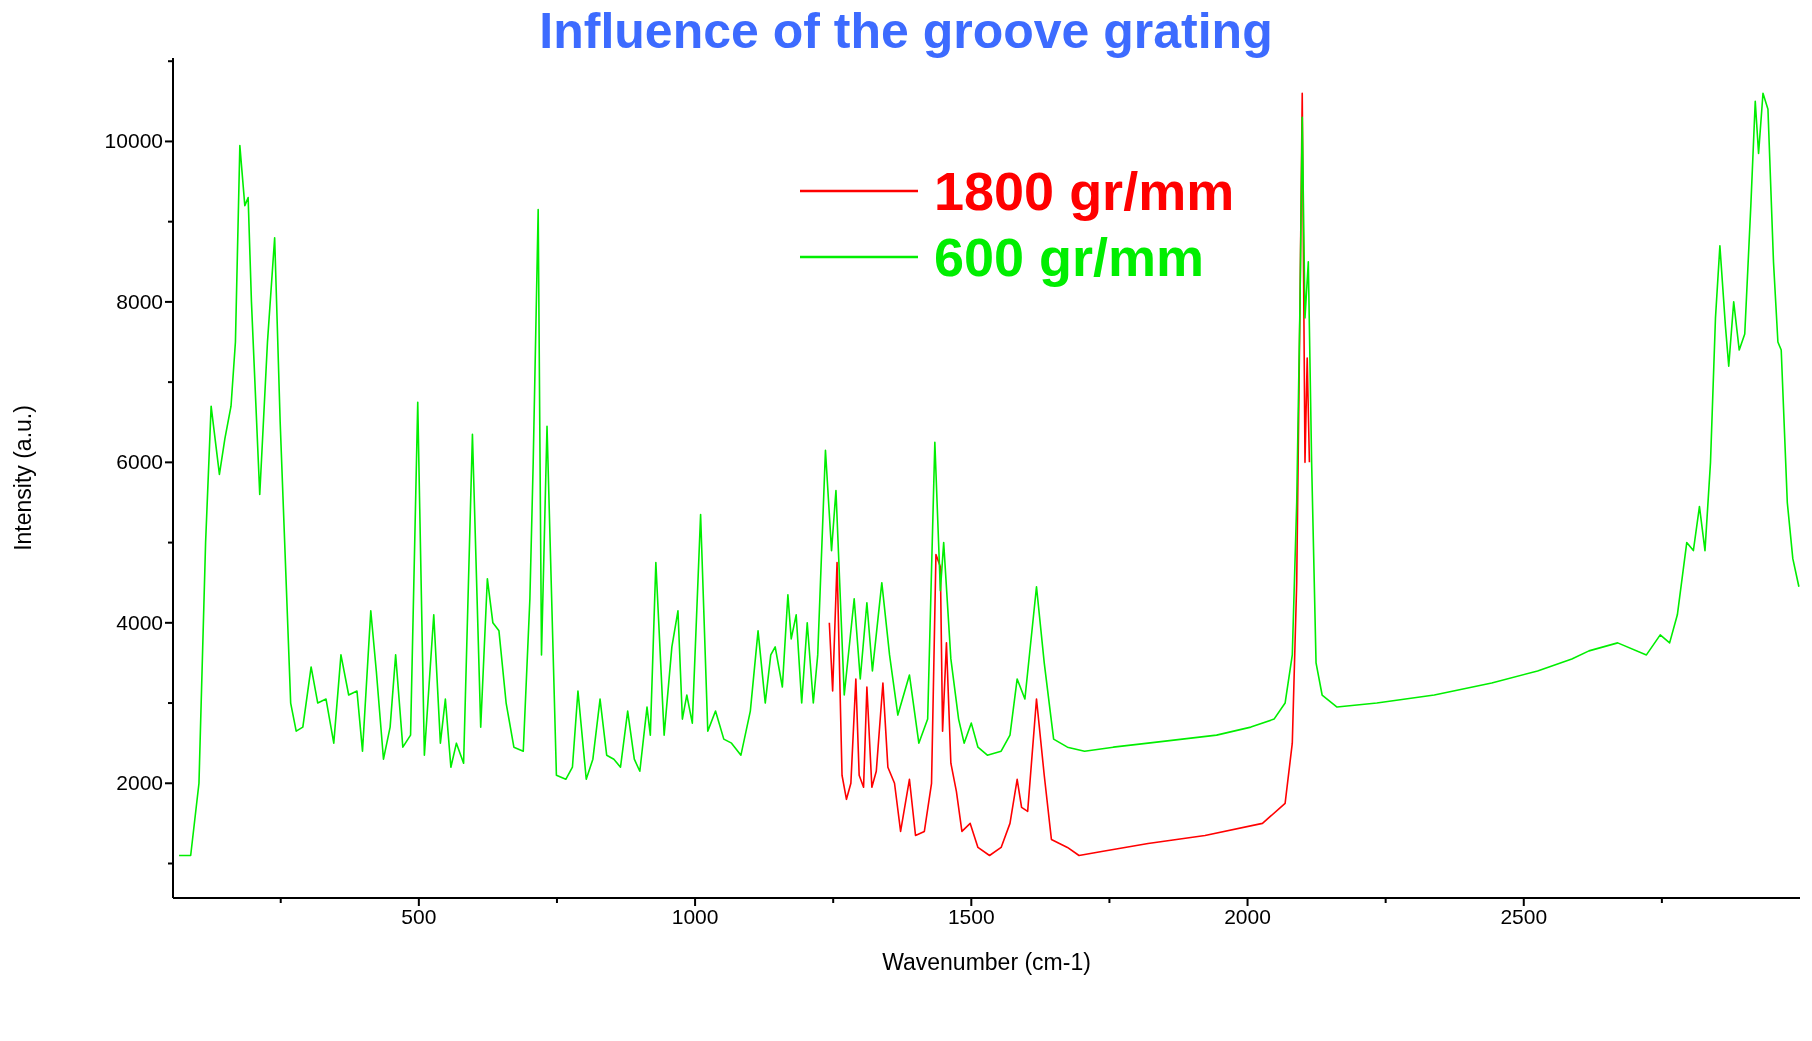  What do you see at coordinates (1069, 257) in the screenshot?
I see `legend-label: 600 gr/mm` at bounding box center [1069, 257].